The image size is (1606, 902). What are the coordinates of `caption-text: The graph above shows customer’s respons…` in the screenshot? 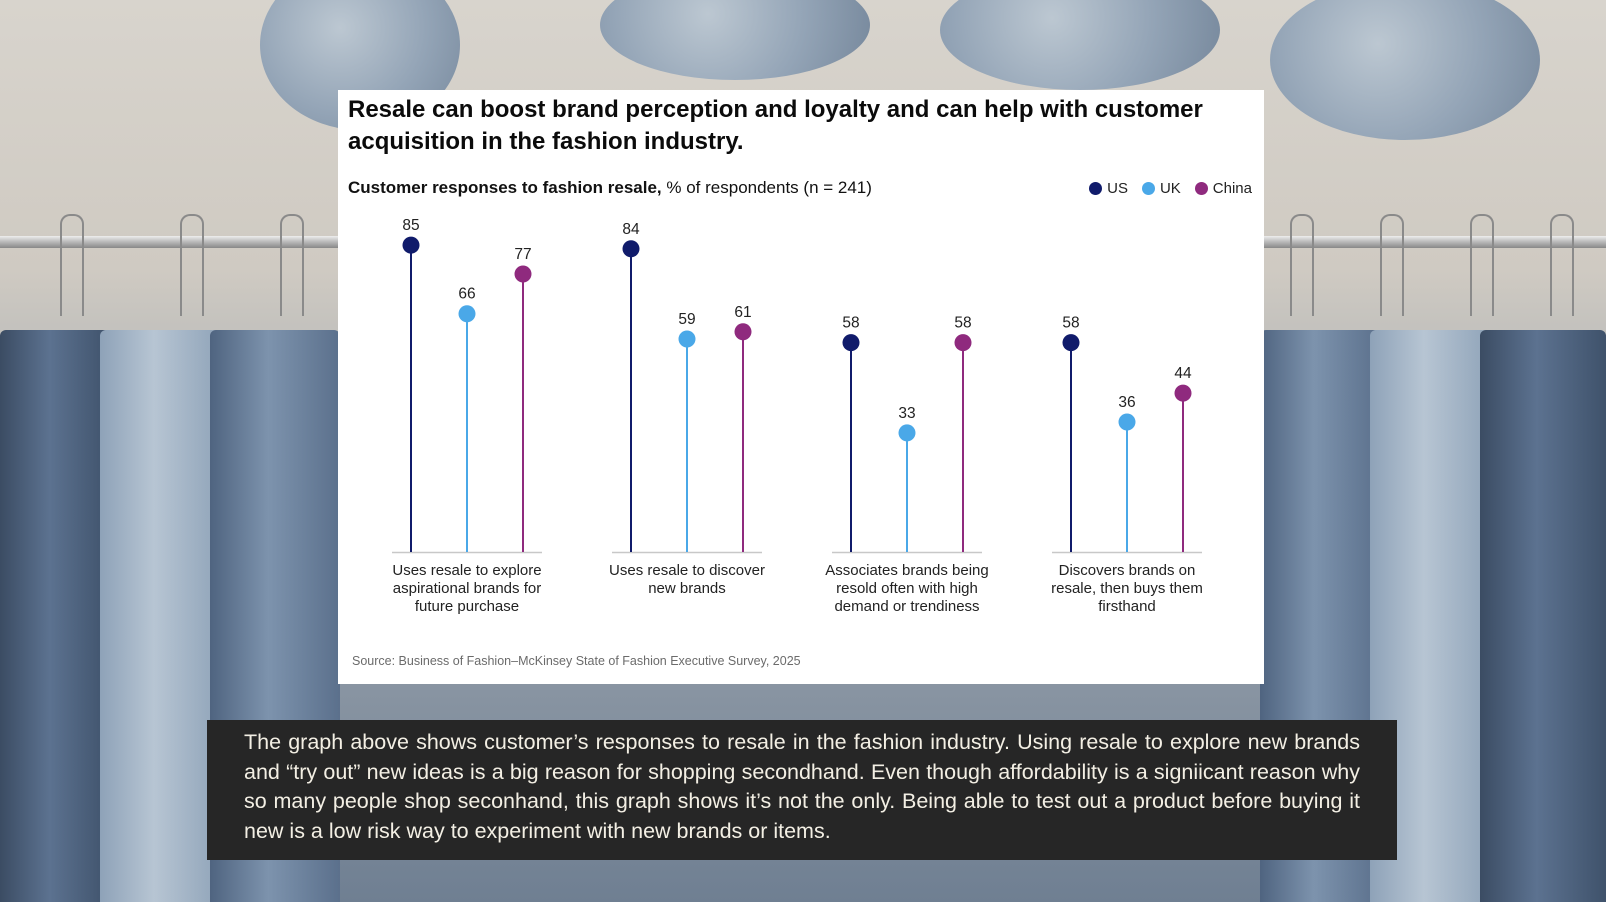 It's located at (802, 786).